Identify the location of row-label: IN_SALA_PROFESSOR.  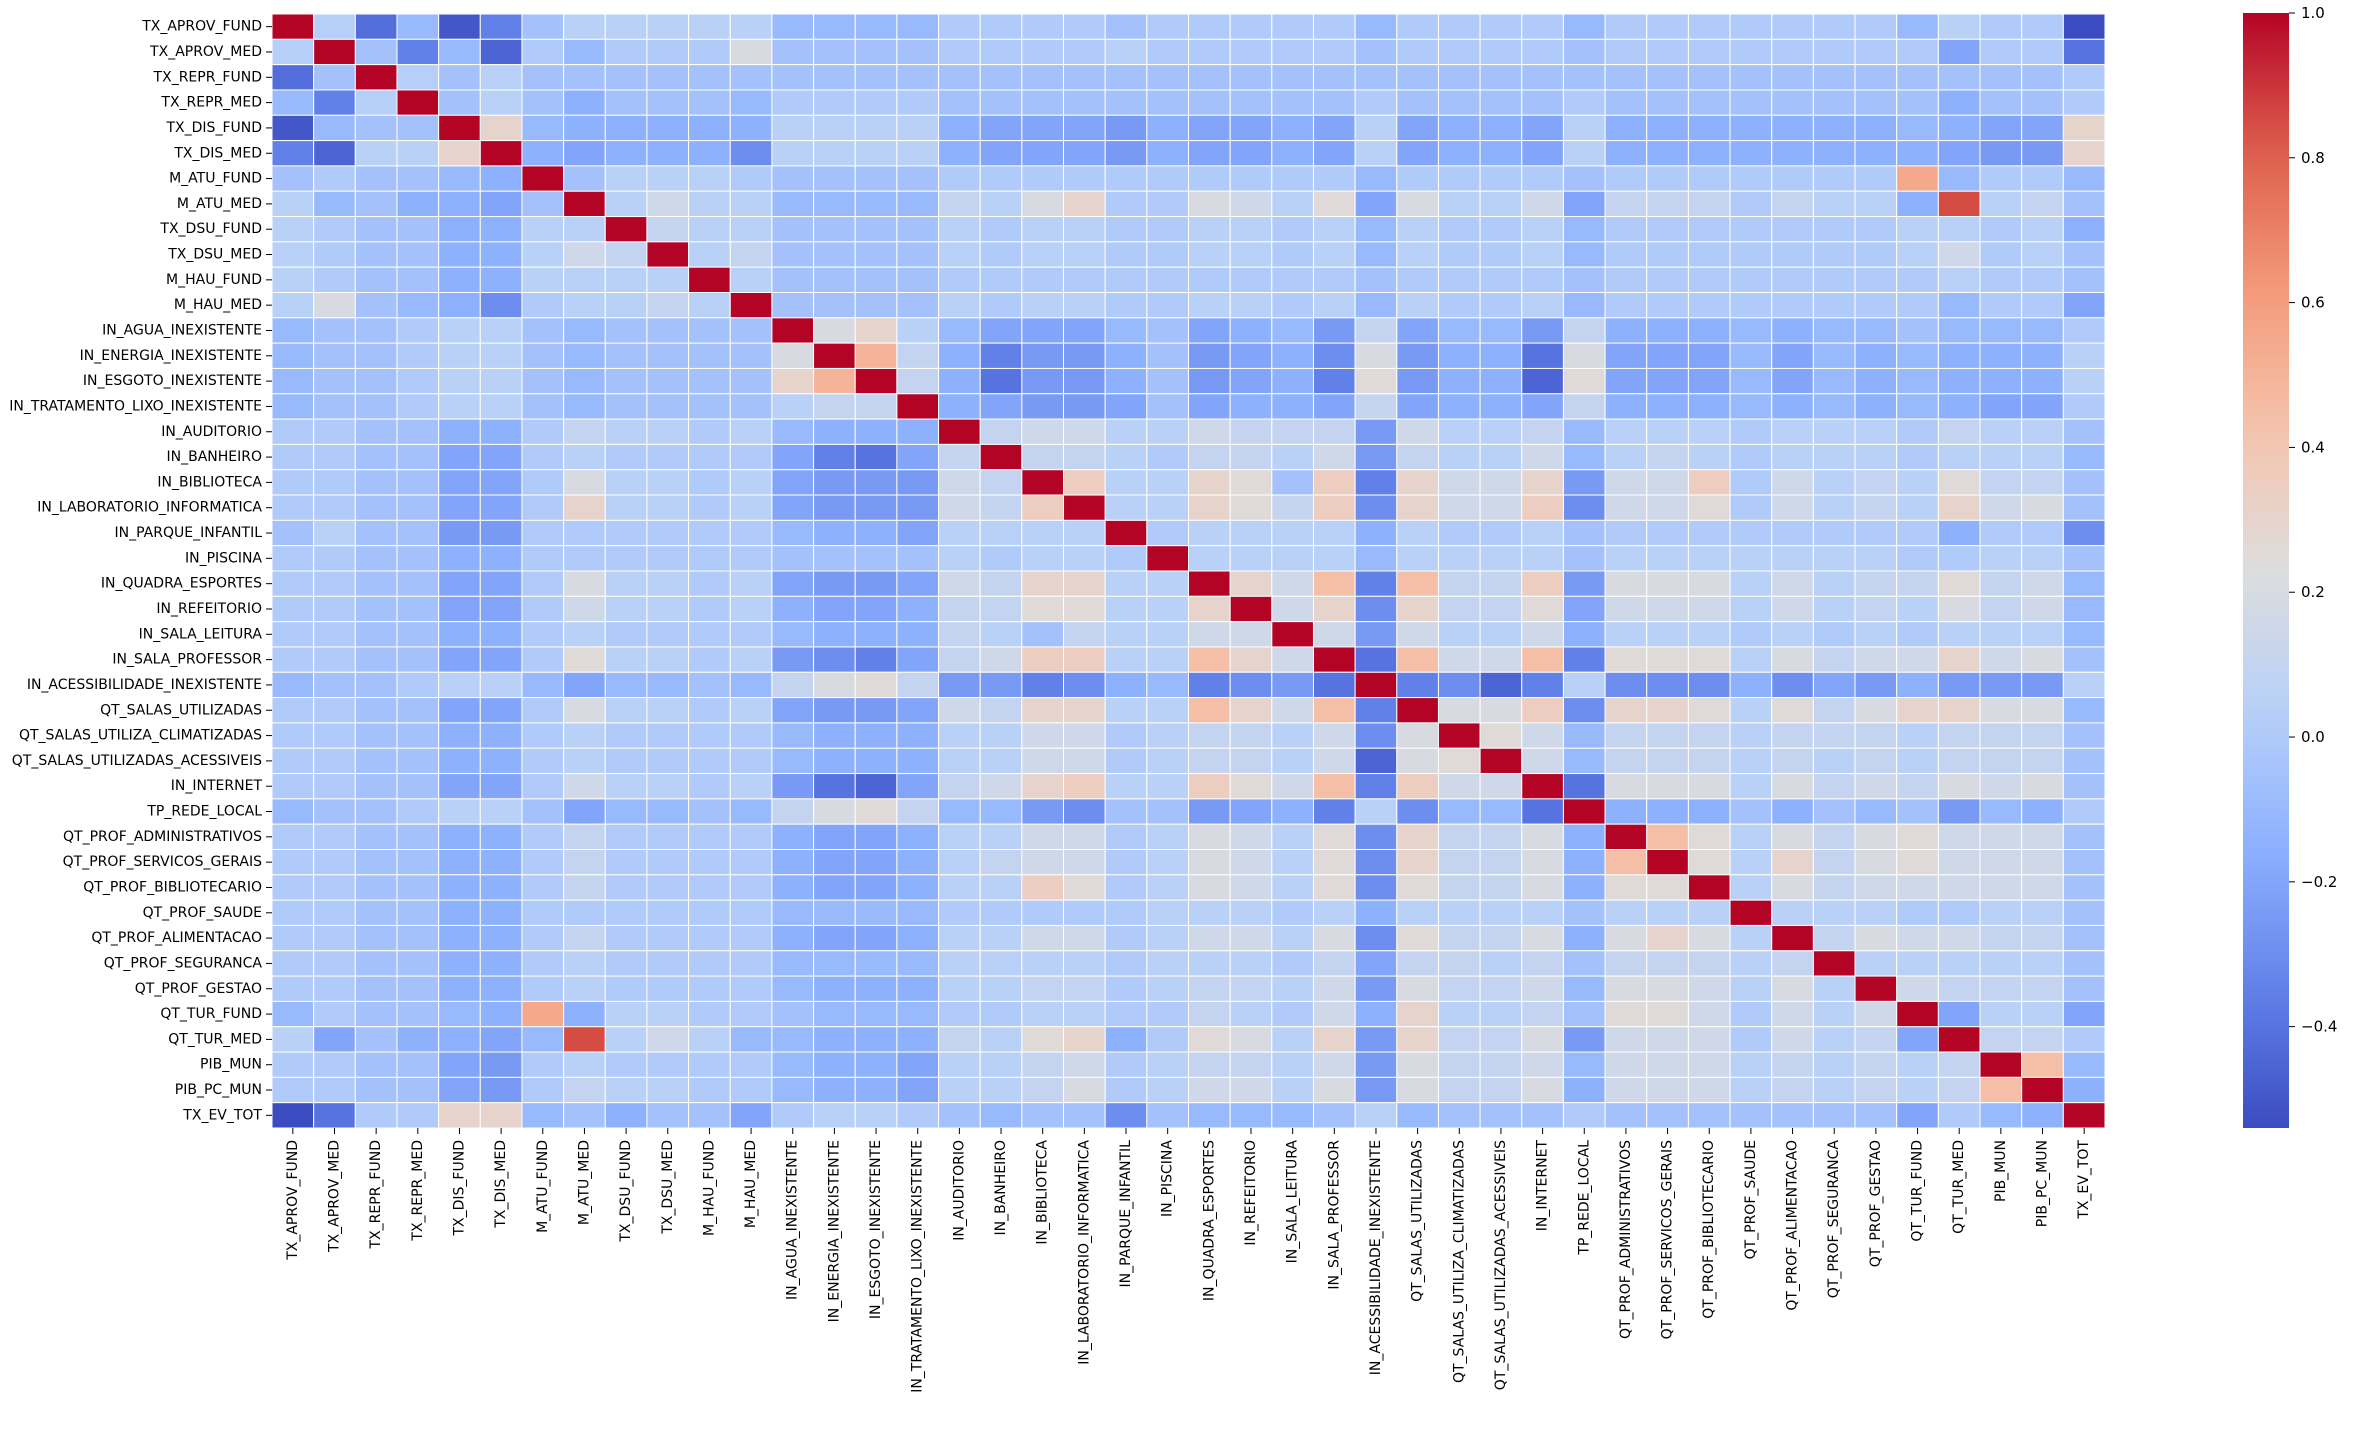
(187, 660).